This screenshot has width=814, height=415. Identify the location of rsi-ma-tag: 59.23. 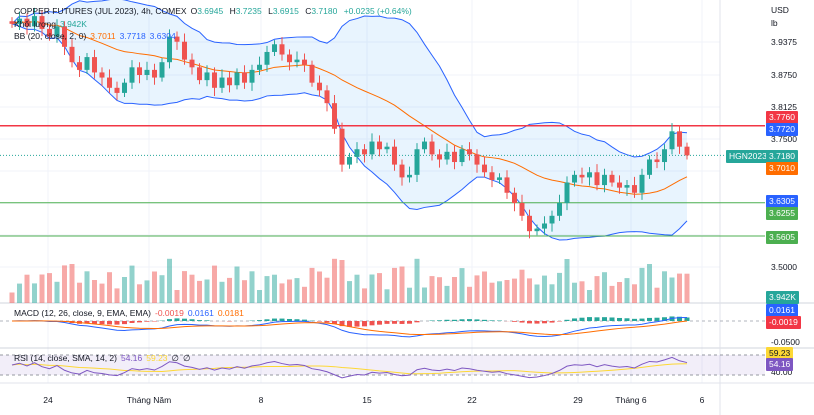
(780, 353).